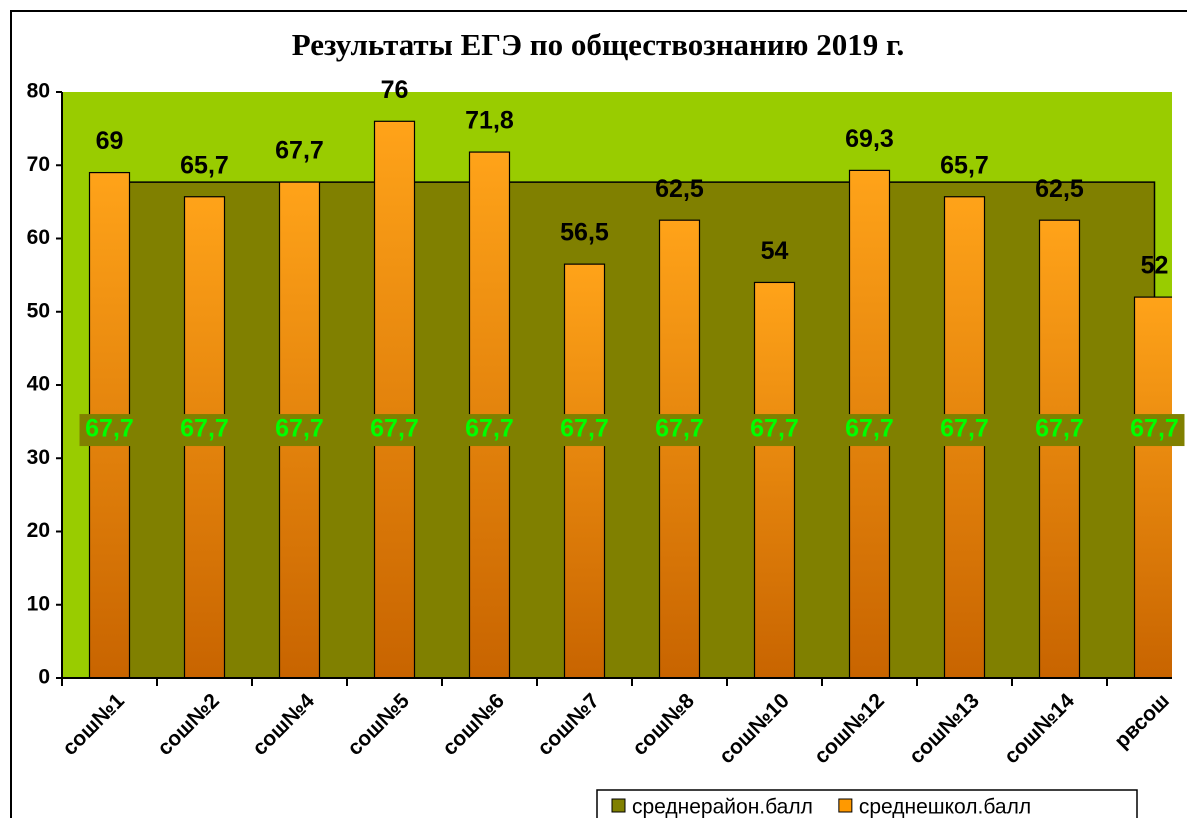 This screenshot has height=818, width=1187. Describe the element at coordinates (38, 603) in the screenshot. I see `y-tick-label: 10` at that location.